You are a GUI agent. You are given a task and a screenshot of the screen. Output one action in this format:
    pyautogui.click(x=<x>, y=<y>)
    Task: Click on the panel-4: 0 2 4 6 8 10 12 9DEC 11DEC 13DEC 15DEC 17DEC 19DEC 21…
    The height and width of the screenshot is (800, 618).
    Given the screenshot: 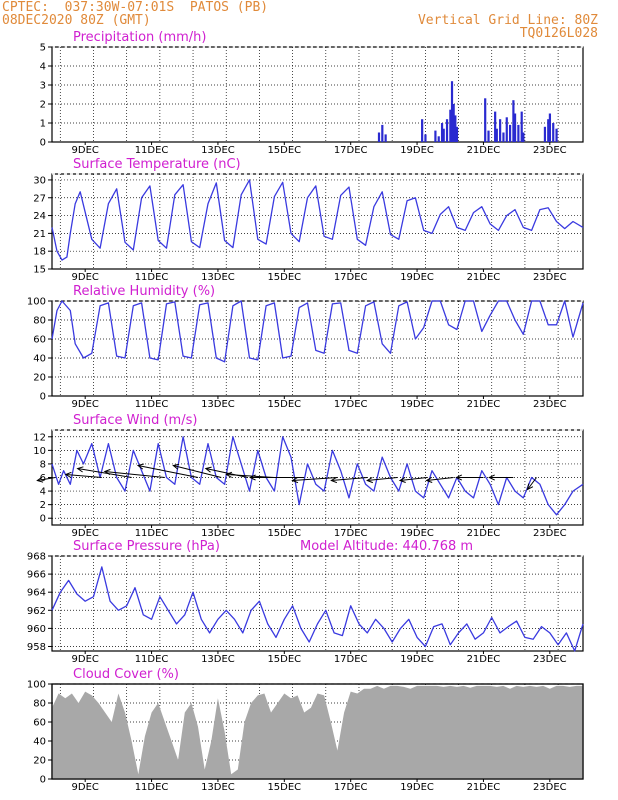 What is the action you would take?
    pyautogui.click(x=308, y=476)
    